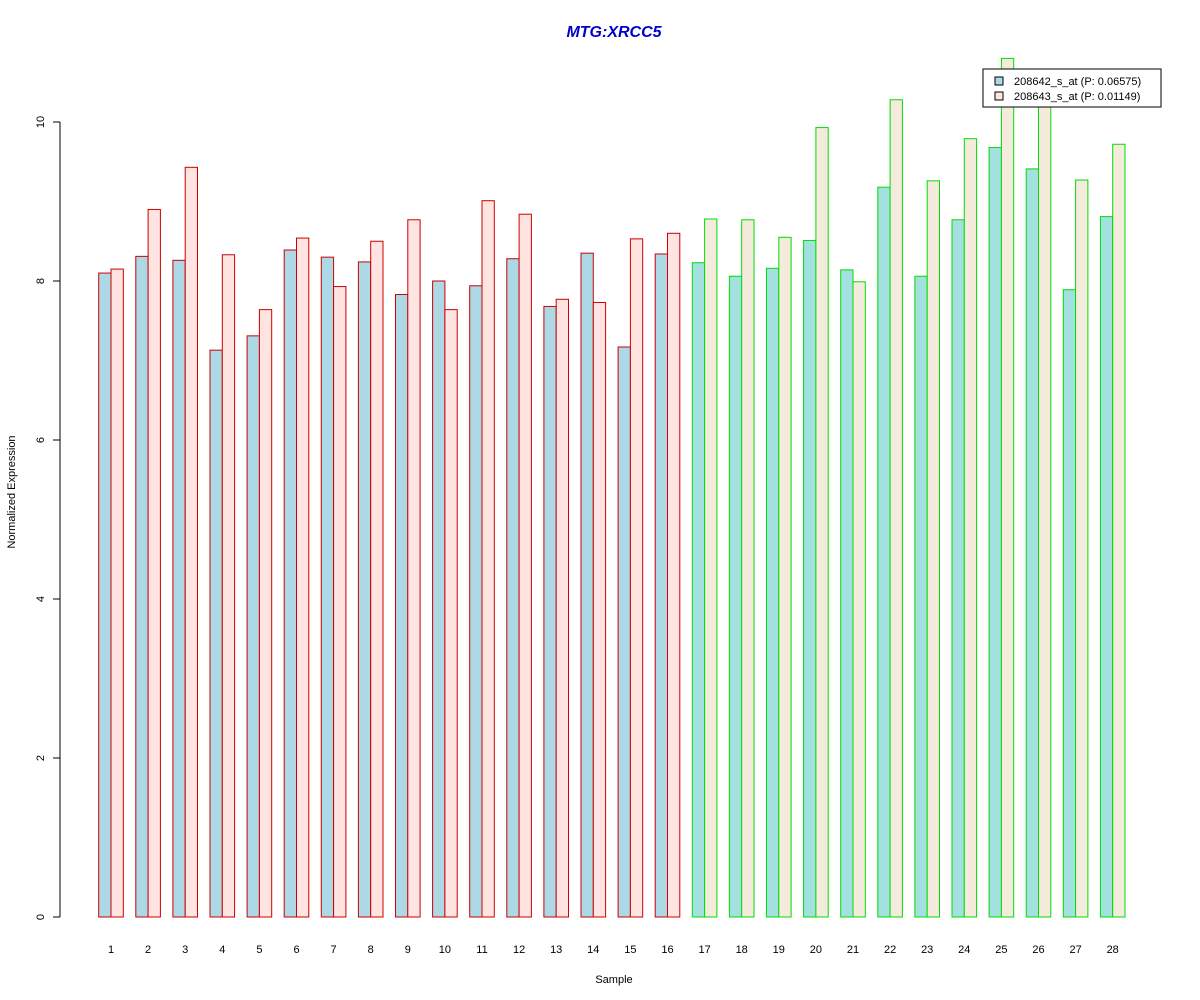 This screenshot has height=1000, width=1200. Describe the element at coordinates (222, 950) in the screenshot. I see `x-tick-label: 4` at that location.